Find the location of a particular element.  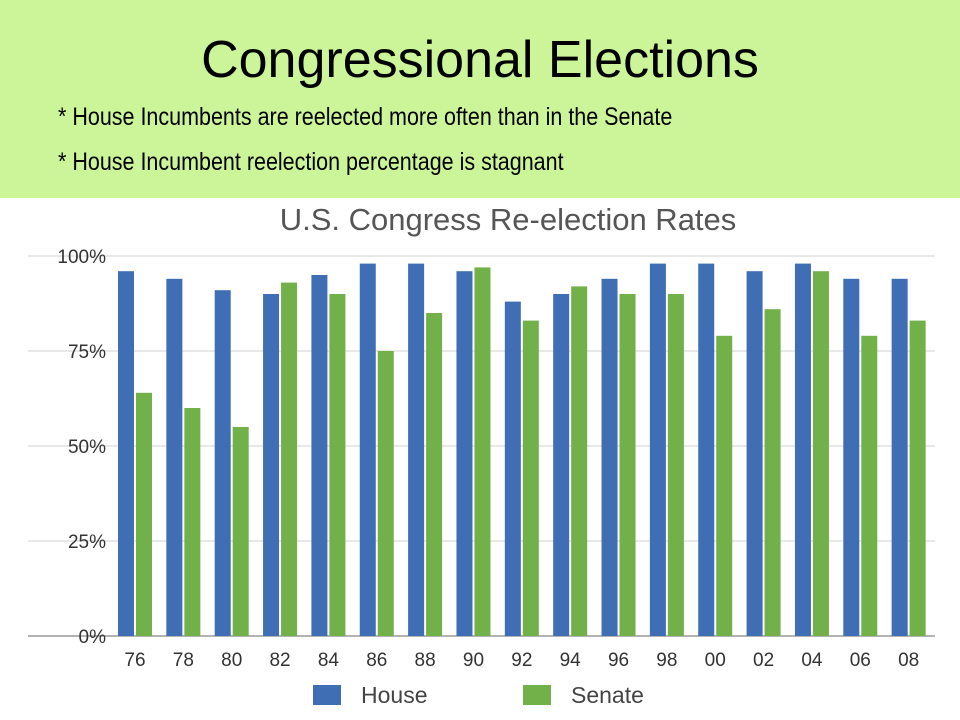

chart-legend: House Senate is located at coordinates (478, 695).